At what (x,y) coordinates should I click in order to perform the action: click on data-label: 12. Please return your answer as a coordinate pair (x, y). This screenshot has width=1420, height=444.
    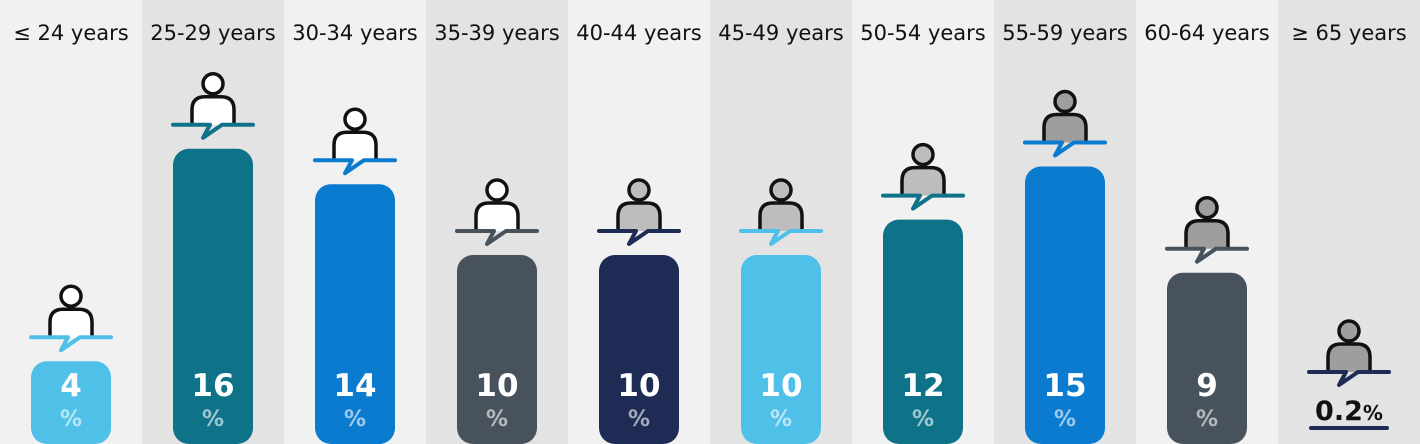
    Looking at the image, I should click on (922, 386).